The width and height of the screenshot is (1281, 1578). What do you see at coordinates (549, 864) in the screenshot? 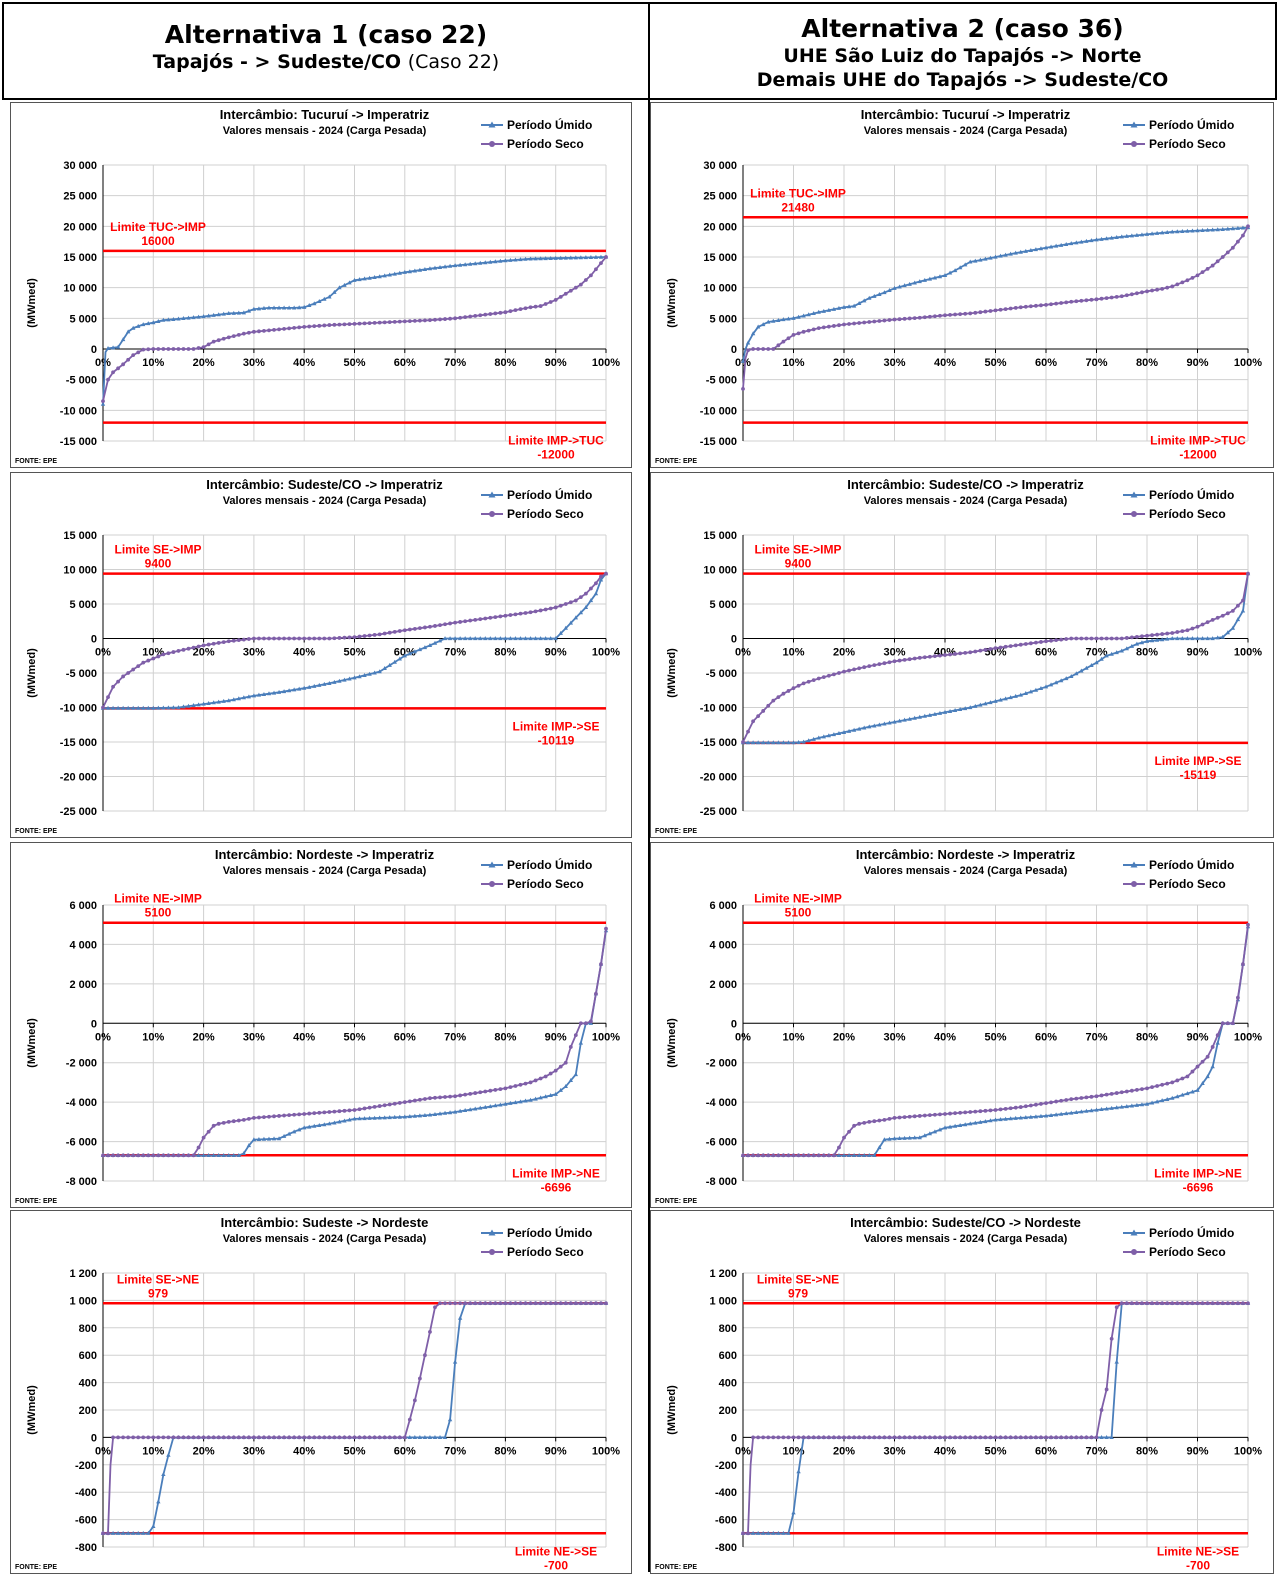
I see `legend-label: Período Úmido` at bounding box center [549, 864].